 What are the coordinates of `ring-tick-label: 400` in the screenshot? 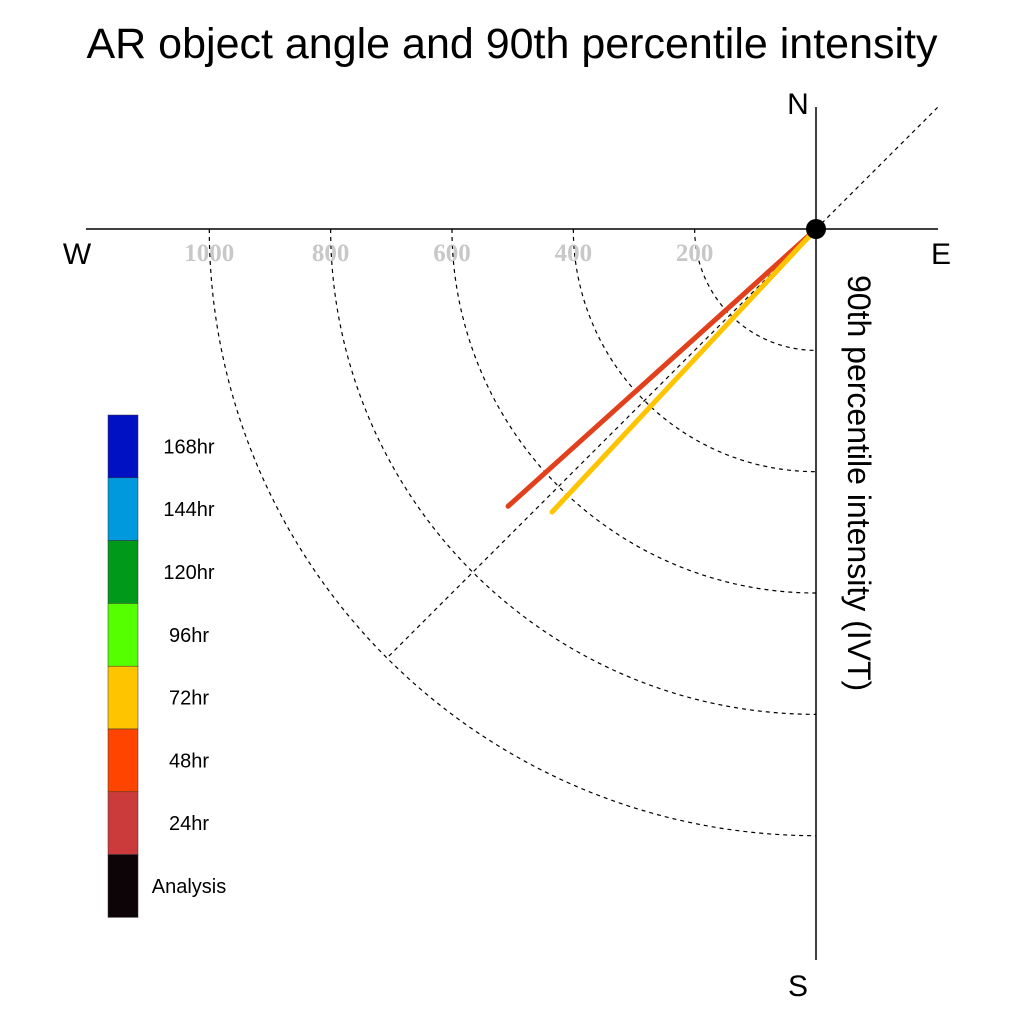 It's located at (574, 253).